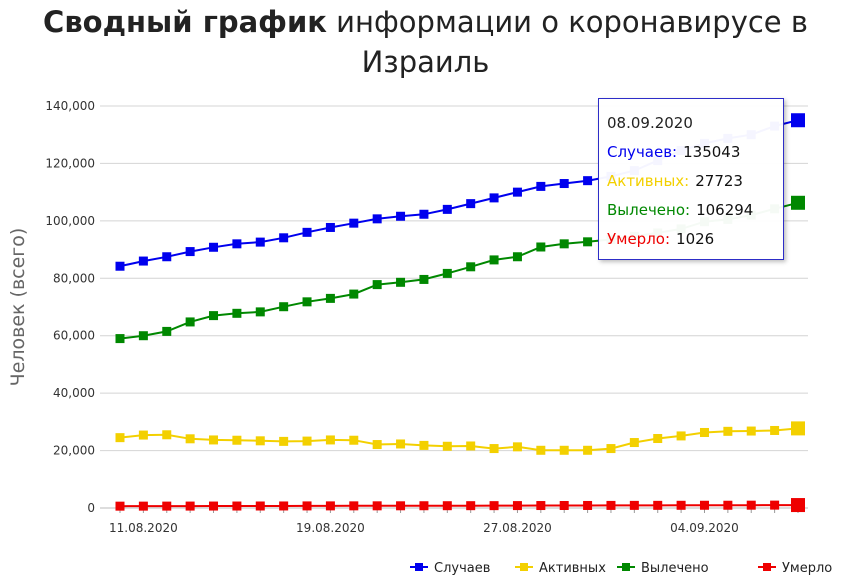 This screenshot has height=579, width=851. What do you see at coordinates (18, 307) in the screenshot?
I see `y-axis-label: Человек (всего)` at bounding box center [18, 307].